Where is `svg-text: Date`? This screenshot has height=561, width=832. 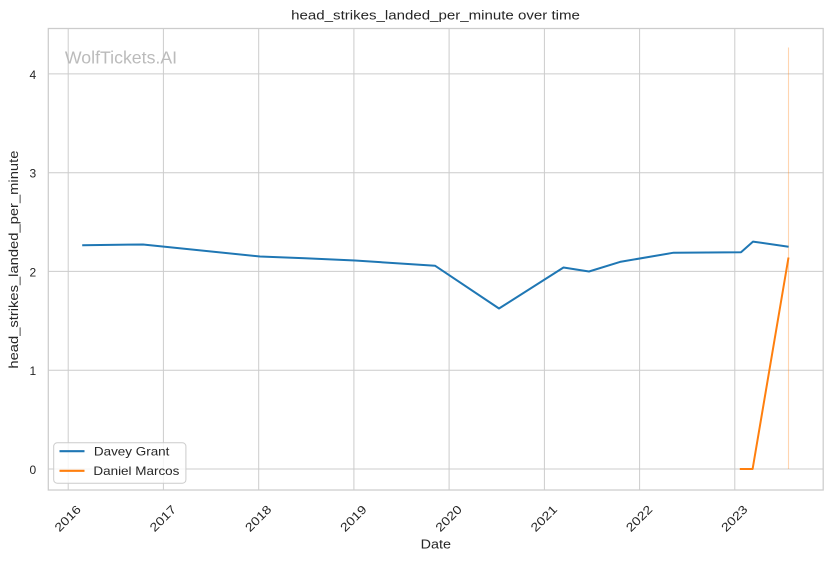
svg-text: Date is located at coordinates (436, 544).